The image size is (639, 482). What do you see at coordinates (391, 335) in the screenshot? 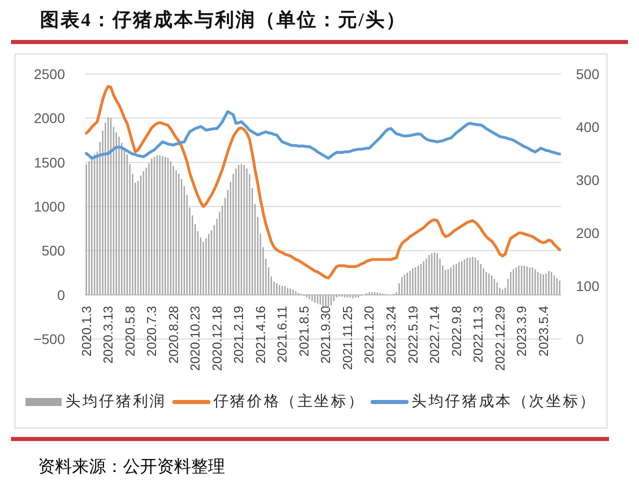
I see `x-tick-label: 2022.3.24` at bounding box center [391, 335].